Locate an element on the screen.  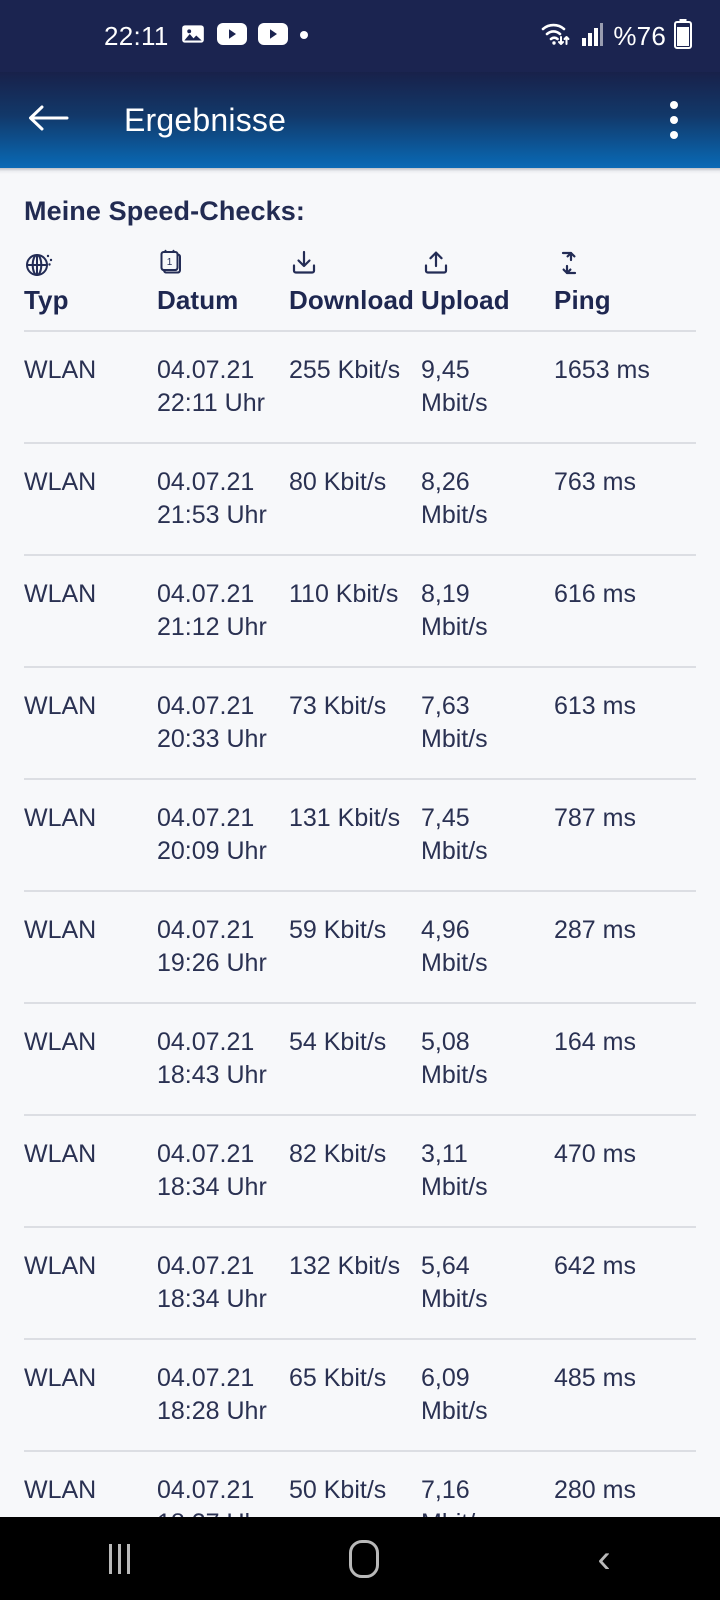
cell-datum-line2: 18:43 Uhr is located at coordinates (212, 1075).